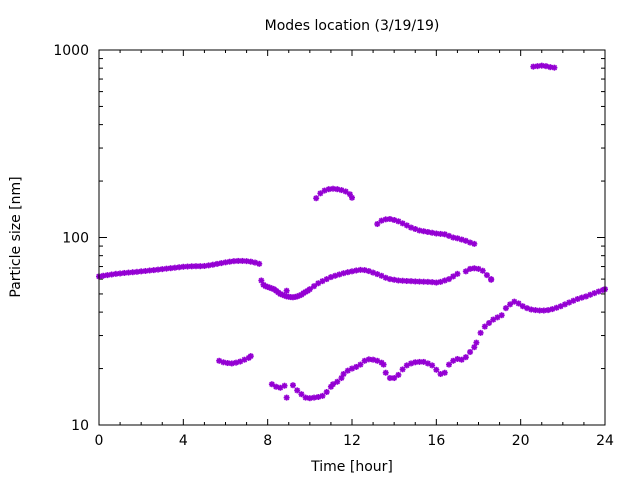 The height and width of the screenshot is (480, 640). Describe the element at coordinates (16, 236) in the screenshot. I see `y-axis-label: Particle size [nm]` at that location.